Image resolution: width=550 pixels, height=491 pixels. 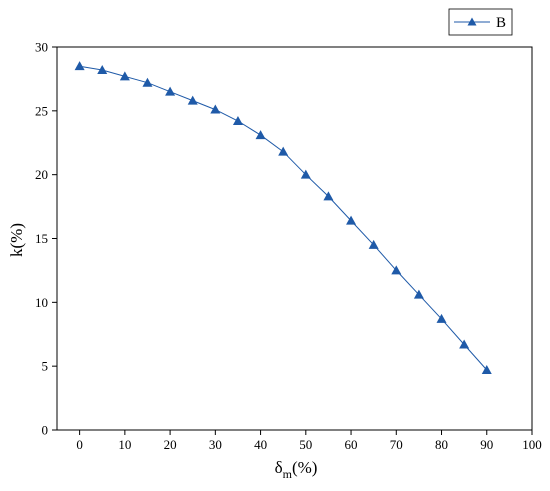 I want to click on y-axis-ticks: 0 5 10 15 20 25 30, so click(x=46, y=239).